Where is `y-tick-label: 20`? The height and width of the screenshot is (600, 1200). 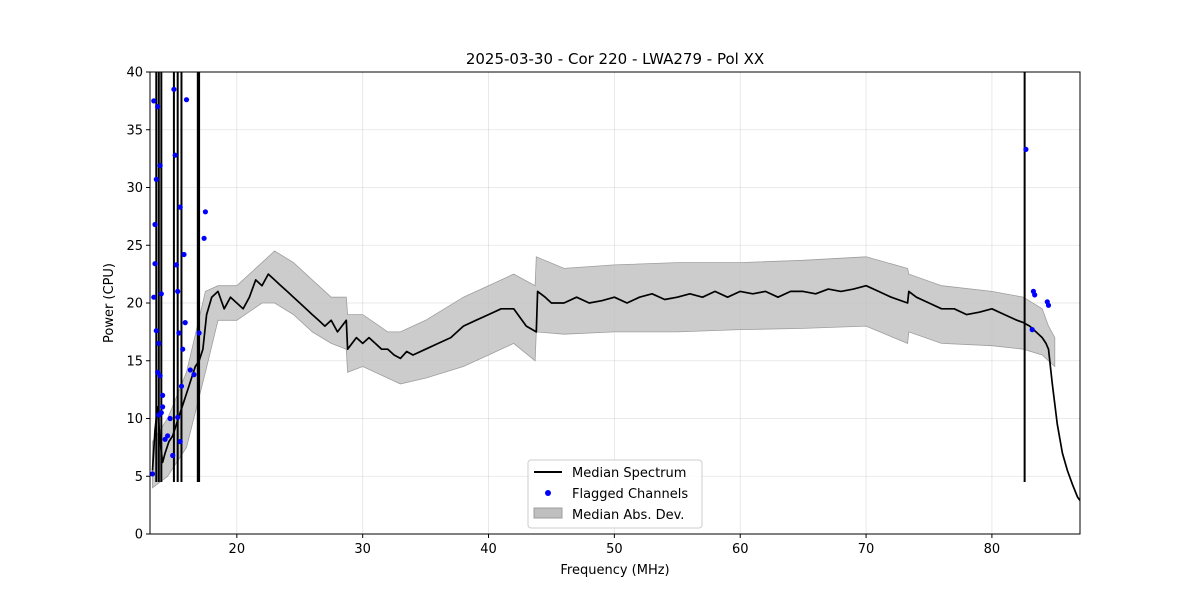 y-tick-label: 20 is located at coordinates (134, 304).